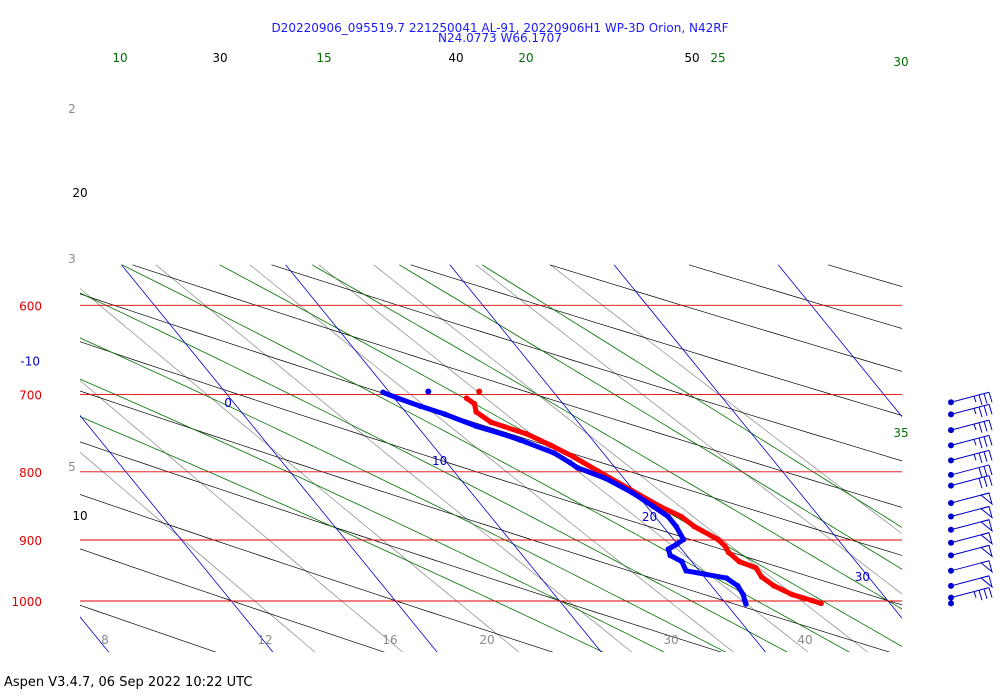 This screenshot has height=700, width=1000. I want to click on mixing-ratio-label: 3, so click(72, 259).